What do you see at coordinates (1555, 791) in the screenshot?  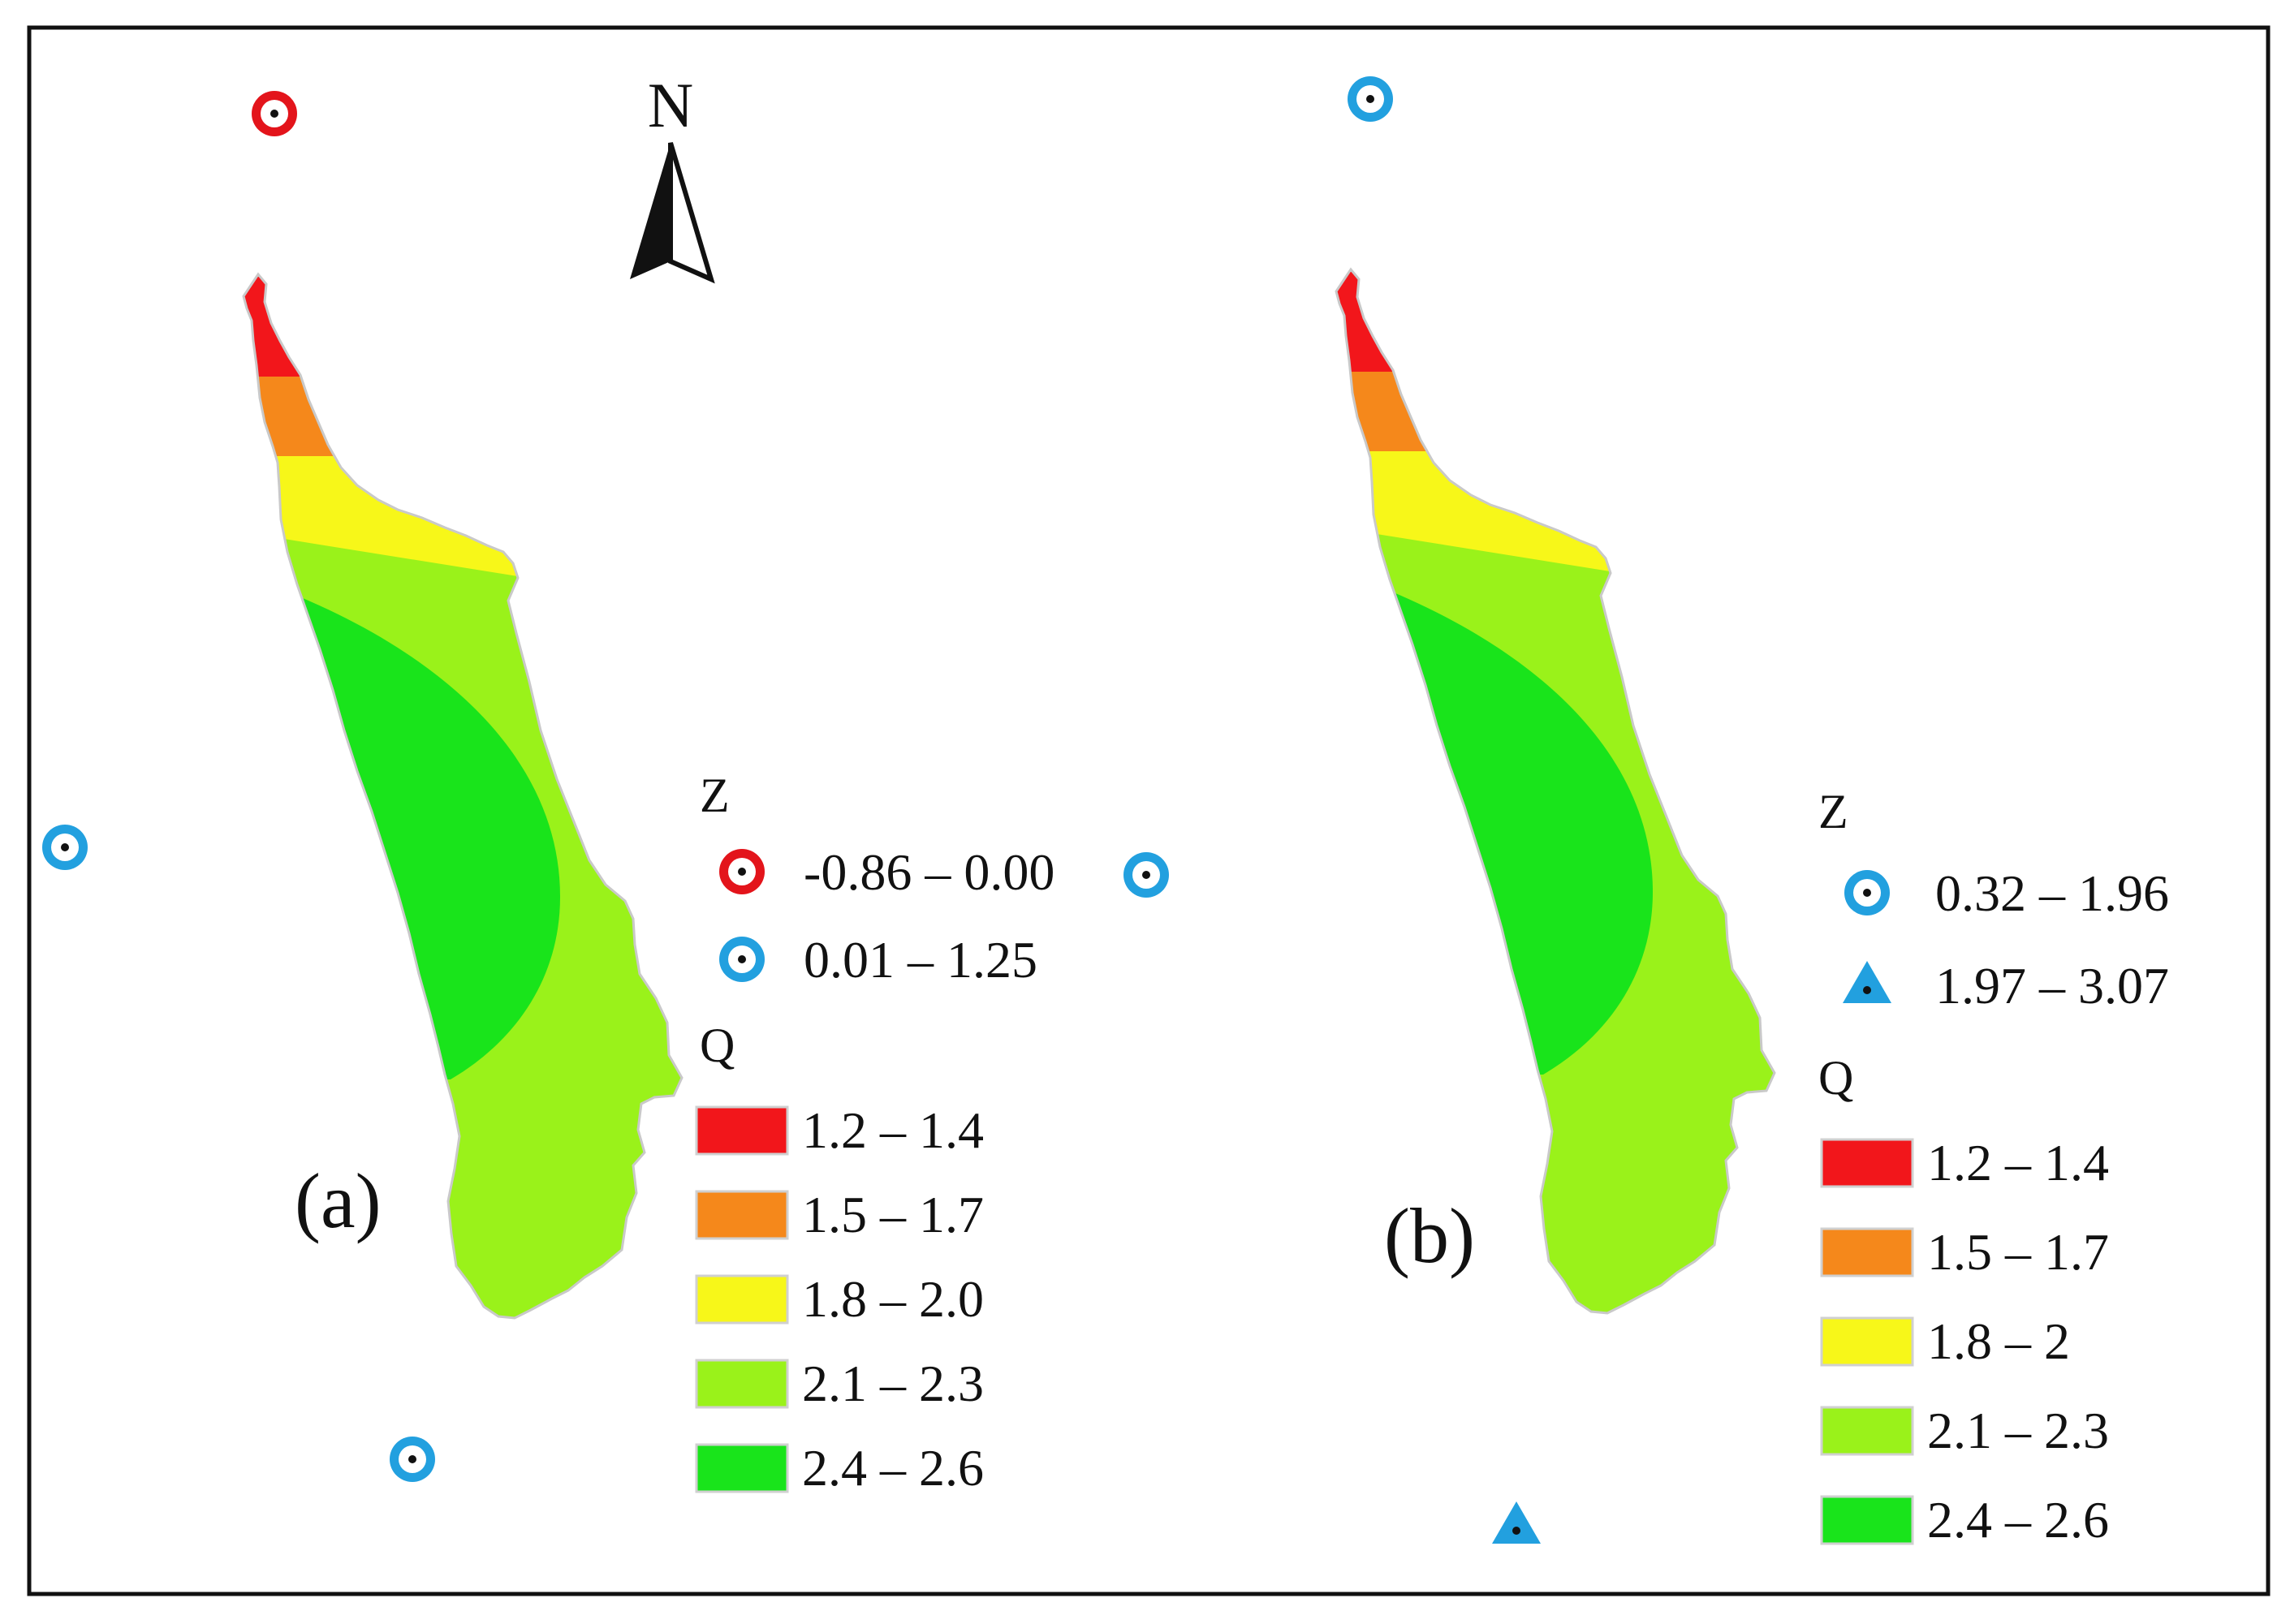 I see `panel-b-region-outline` at bounding box center [1555, 791].